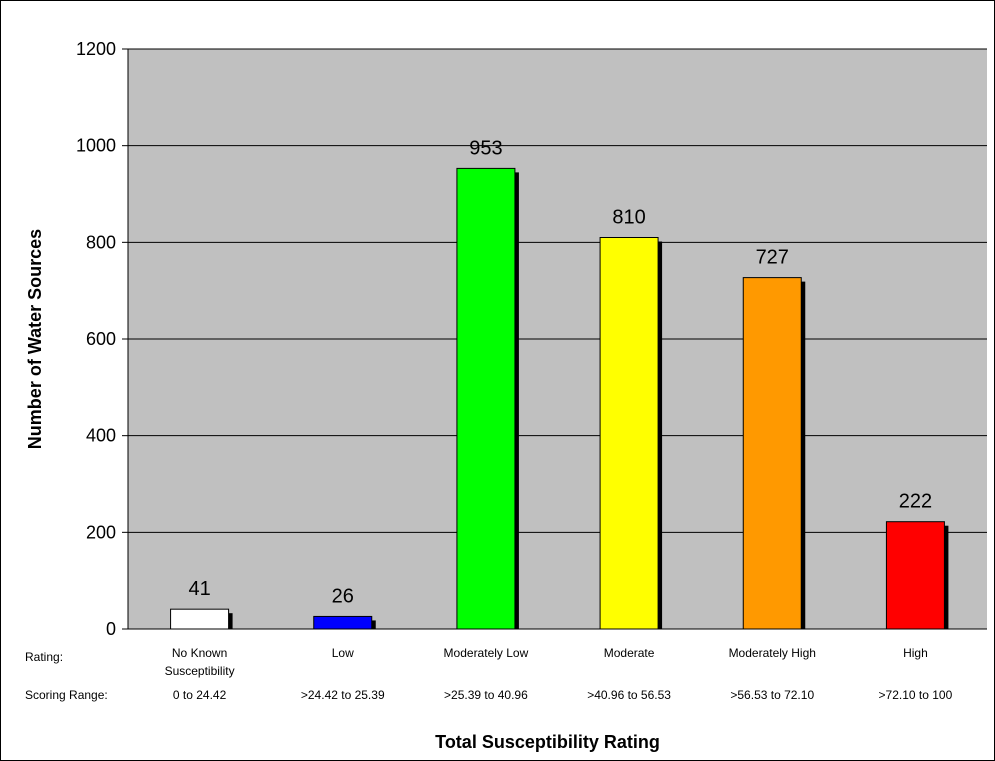  What do you see at coordinates (101, 532) in the screenshot?
I see `y-tick-label: 200` at bounding box center [101, 532].